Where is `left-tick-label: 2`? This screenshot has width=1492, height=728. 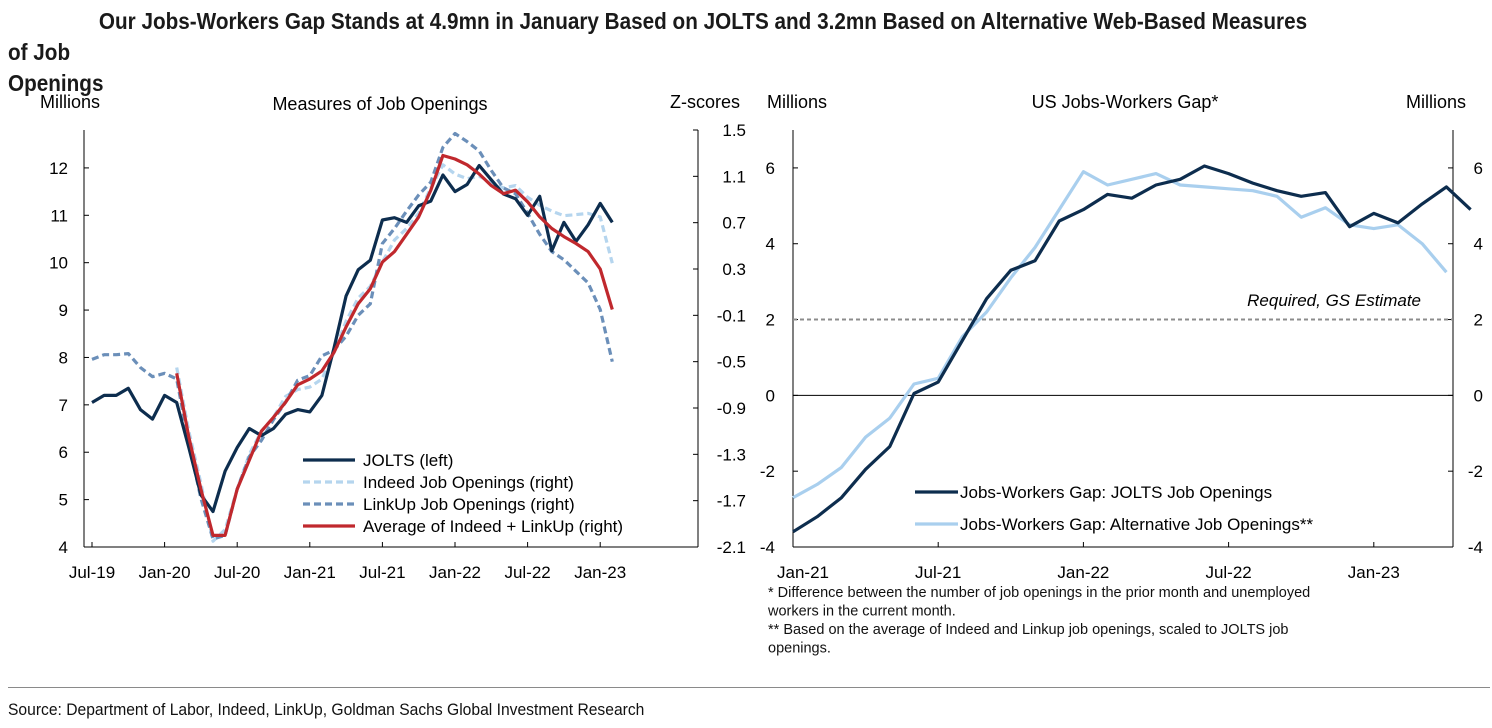 left-tick-label: 2 is located at coordinates (770, 320).